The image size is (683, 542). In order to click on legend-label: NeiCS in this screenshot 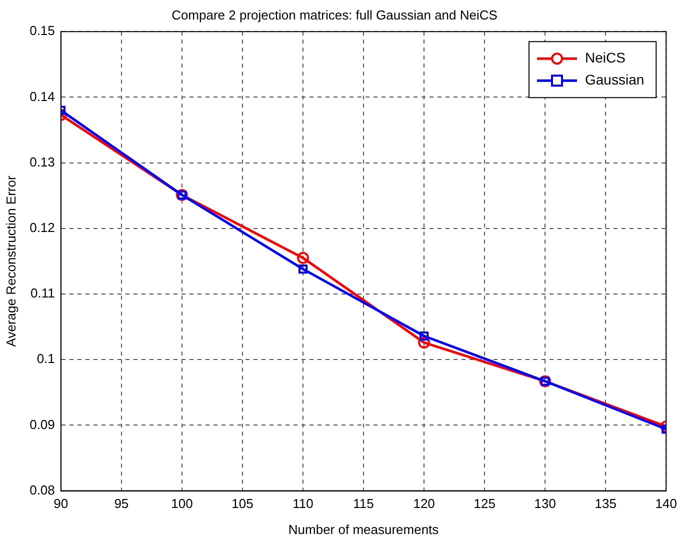, I will do `click(605, 57)`.